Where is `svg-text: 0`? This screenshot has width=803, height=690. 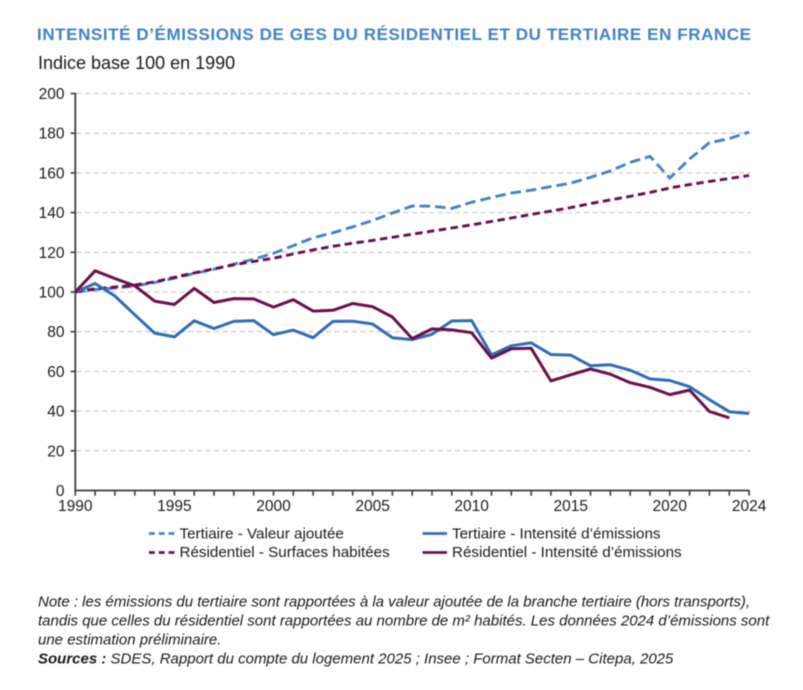 svg-text: 0 is located at coordinates (60, 491).